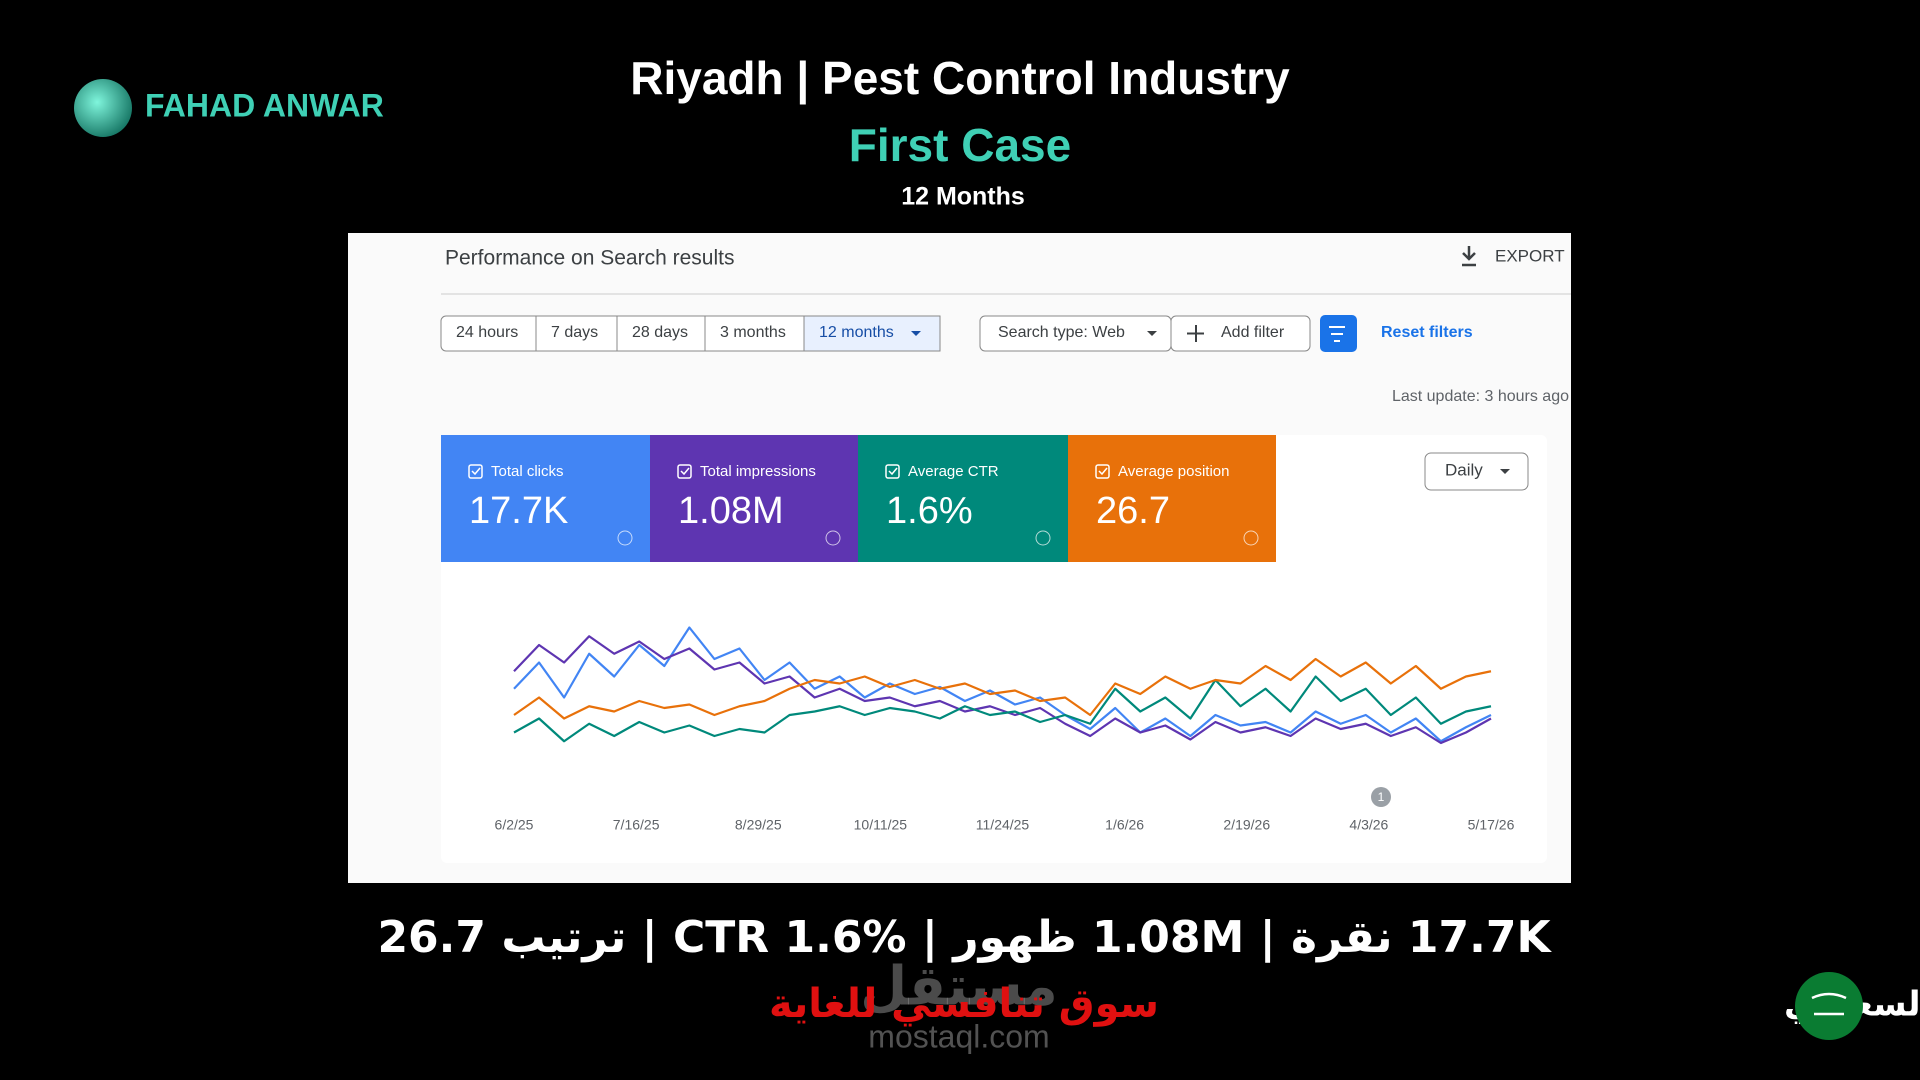  I want to click on metric-value: 1.08M, so click(731, 511).